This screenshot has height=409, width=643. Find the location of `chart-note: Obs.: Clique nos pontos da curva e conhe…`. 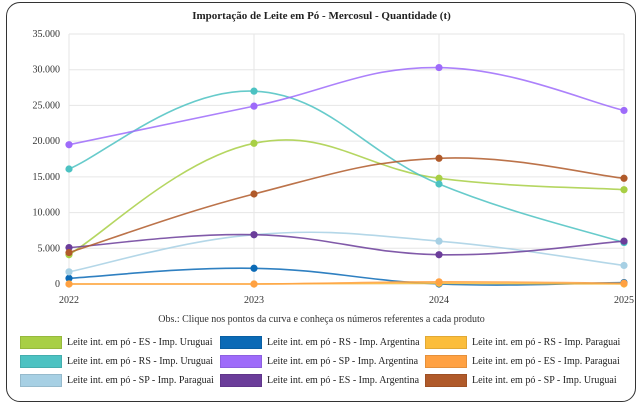

chart-note: Obs.: Clique nos pontos da curva e conhe… is located at coordinates (321, 319).